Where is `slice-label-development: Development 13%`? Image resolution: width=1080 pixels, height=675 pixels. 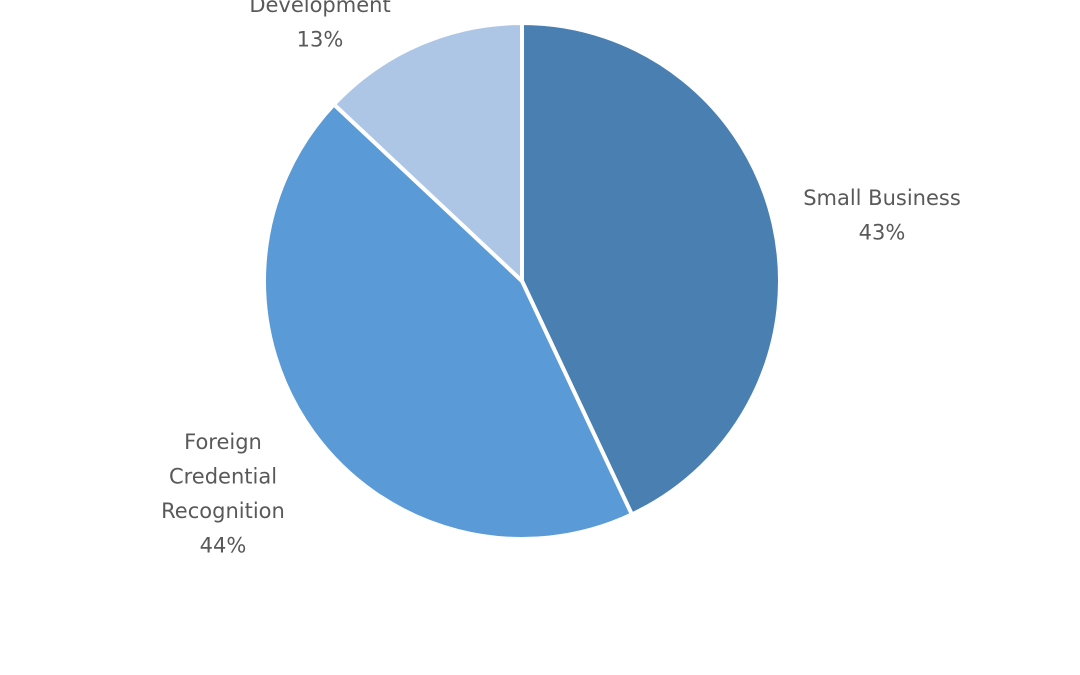
slice-label-development: Development 13% is located at coordinates (319, 26).